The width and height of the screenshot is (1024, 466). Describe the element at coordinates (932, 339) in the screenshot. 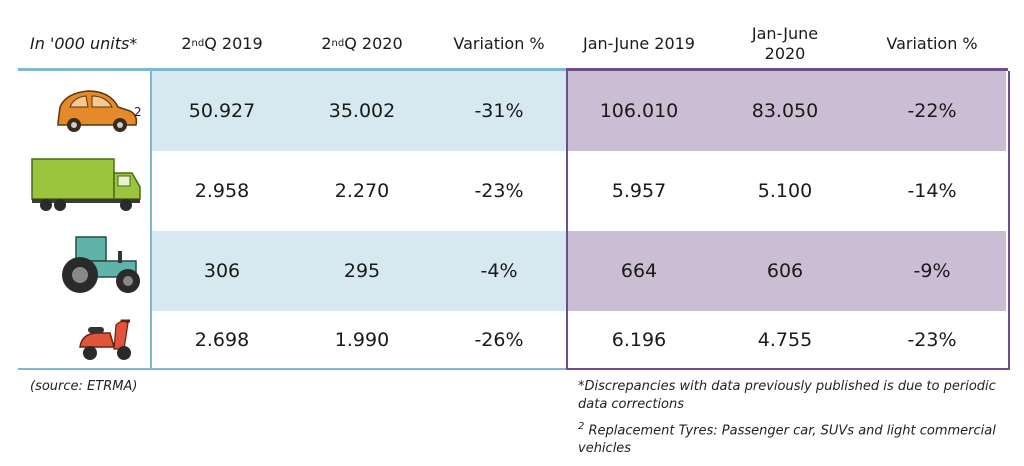

I see `cell-var2: -23%` at that location.